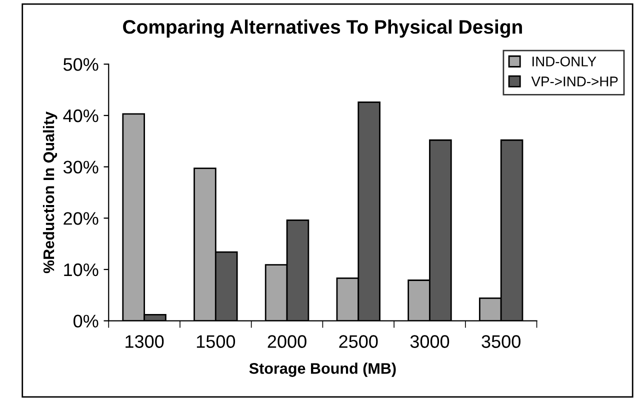 The width and height of the screenshot is (639, 401). I want to click on y-tick-label: 40%, so click(80, 115).